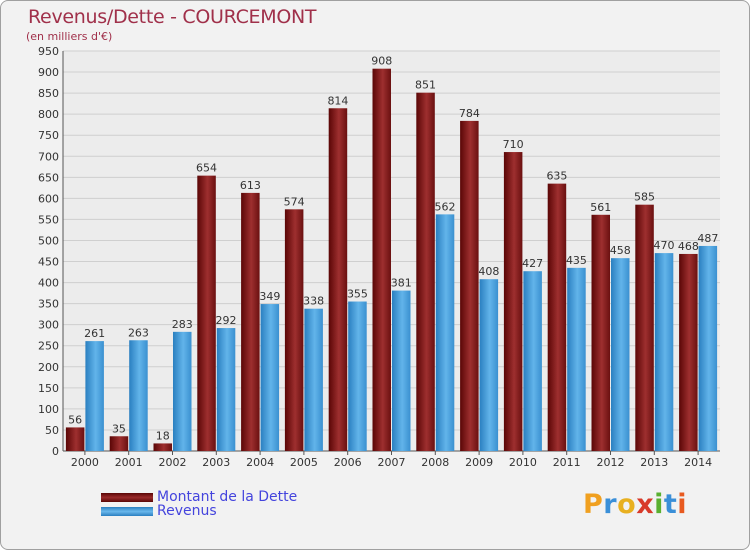 This screenshot has width=750, height=550. I want to click on x-tick-label: 2008, so click(435, 462).